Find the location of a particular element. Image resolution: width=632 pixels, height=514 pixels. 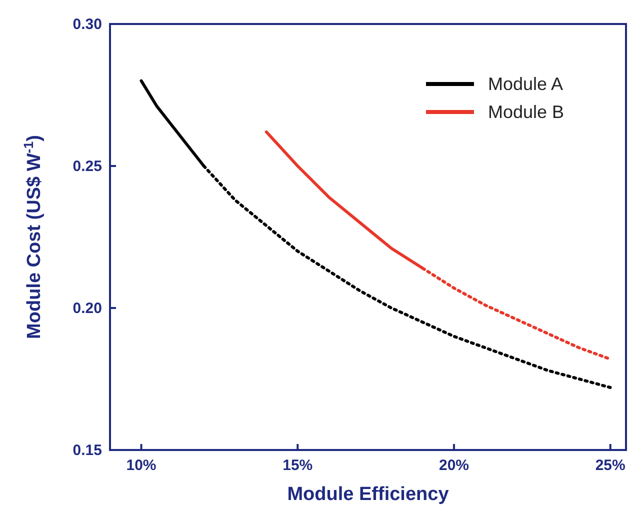

x-tick-label: 10% is located at coordinates (141, 465).